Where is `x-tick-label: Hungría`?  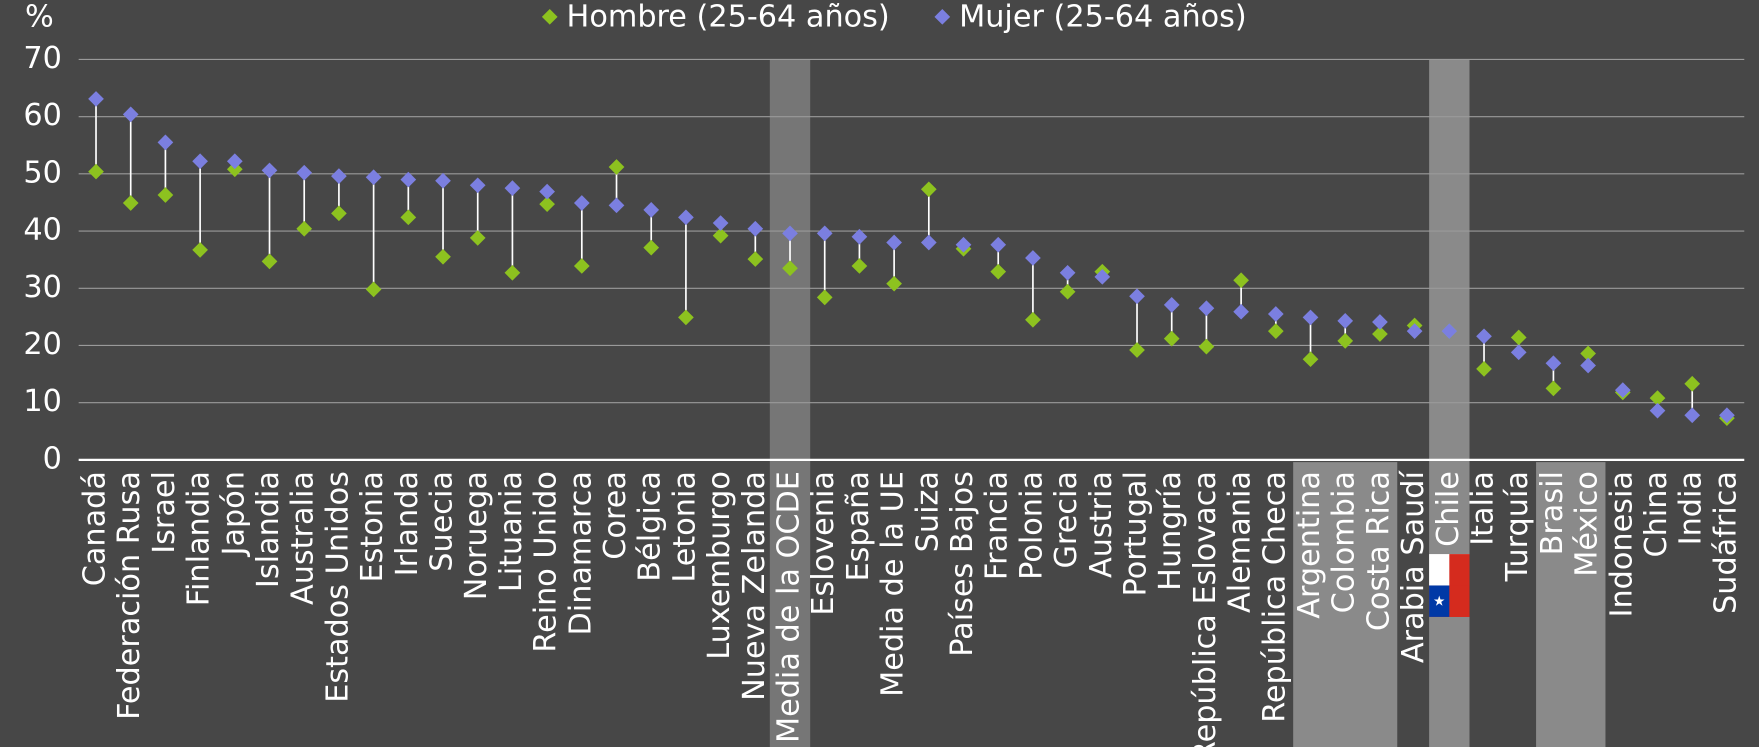 x-tick-label: Hungría is located at coordinates (1170, 531).